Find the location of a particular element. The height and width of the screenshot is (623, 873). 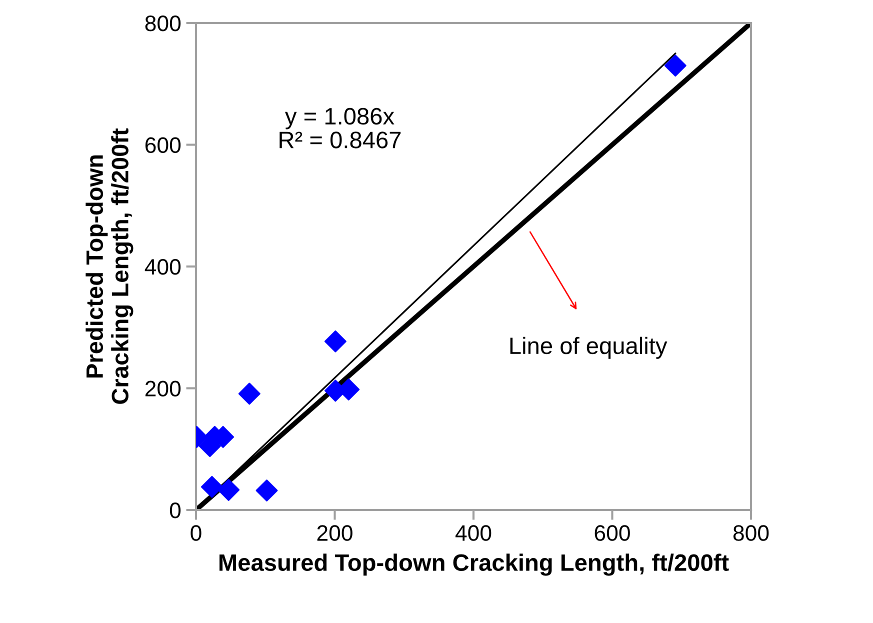

x-axis-title: Measured Top-down Cracking Length, ft/200ft is located at coordinates (474, 565).